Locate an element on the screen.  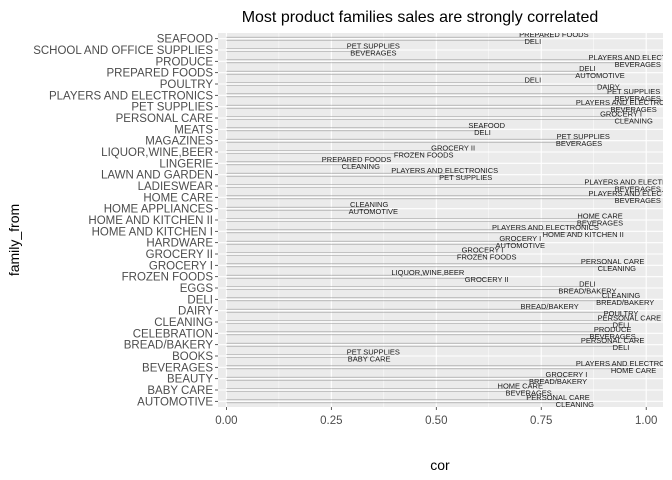
y-axis-title: family_from is located at coordinates (14, 240).